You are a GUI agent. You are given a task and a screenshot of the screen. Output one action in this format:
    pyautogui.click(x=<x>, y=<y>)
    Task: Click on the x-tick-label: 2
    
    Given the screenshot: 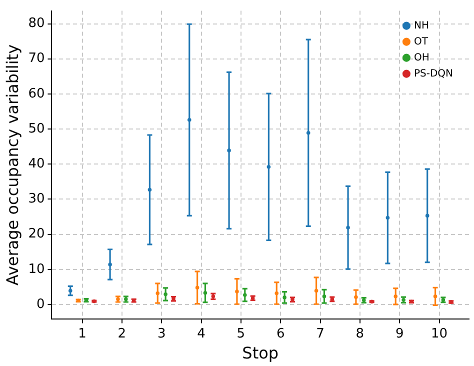 What is the action you would take?
    pyautogui.click(x=122, y=334)
    